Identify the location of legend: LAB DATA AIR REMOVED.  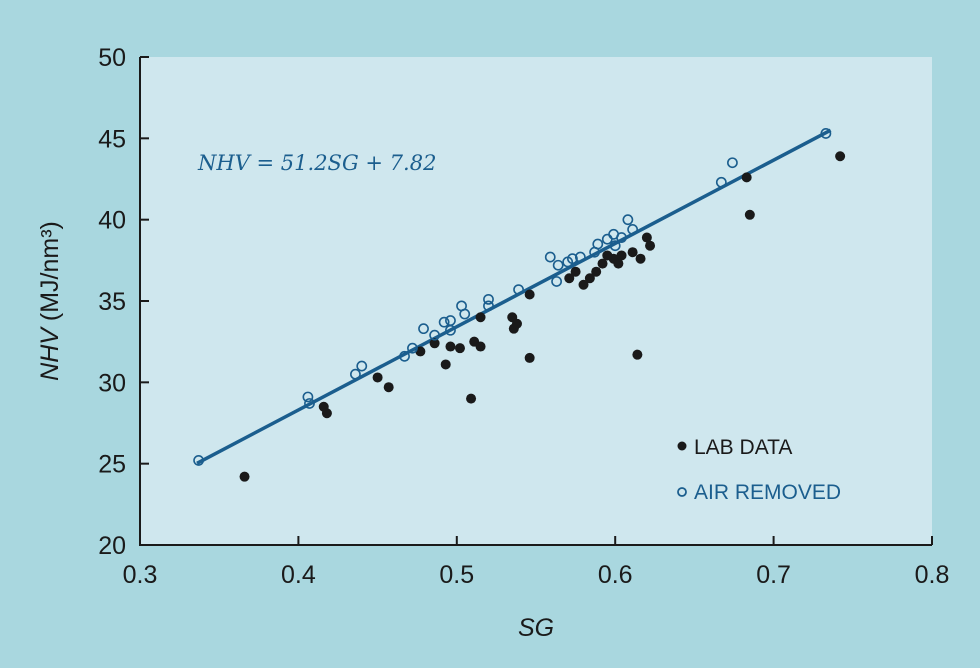
(759, 470).